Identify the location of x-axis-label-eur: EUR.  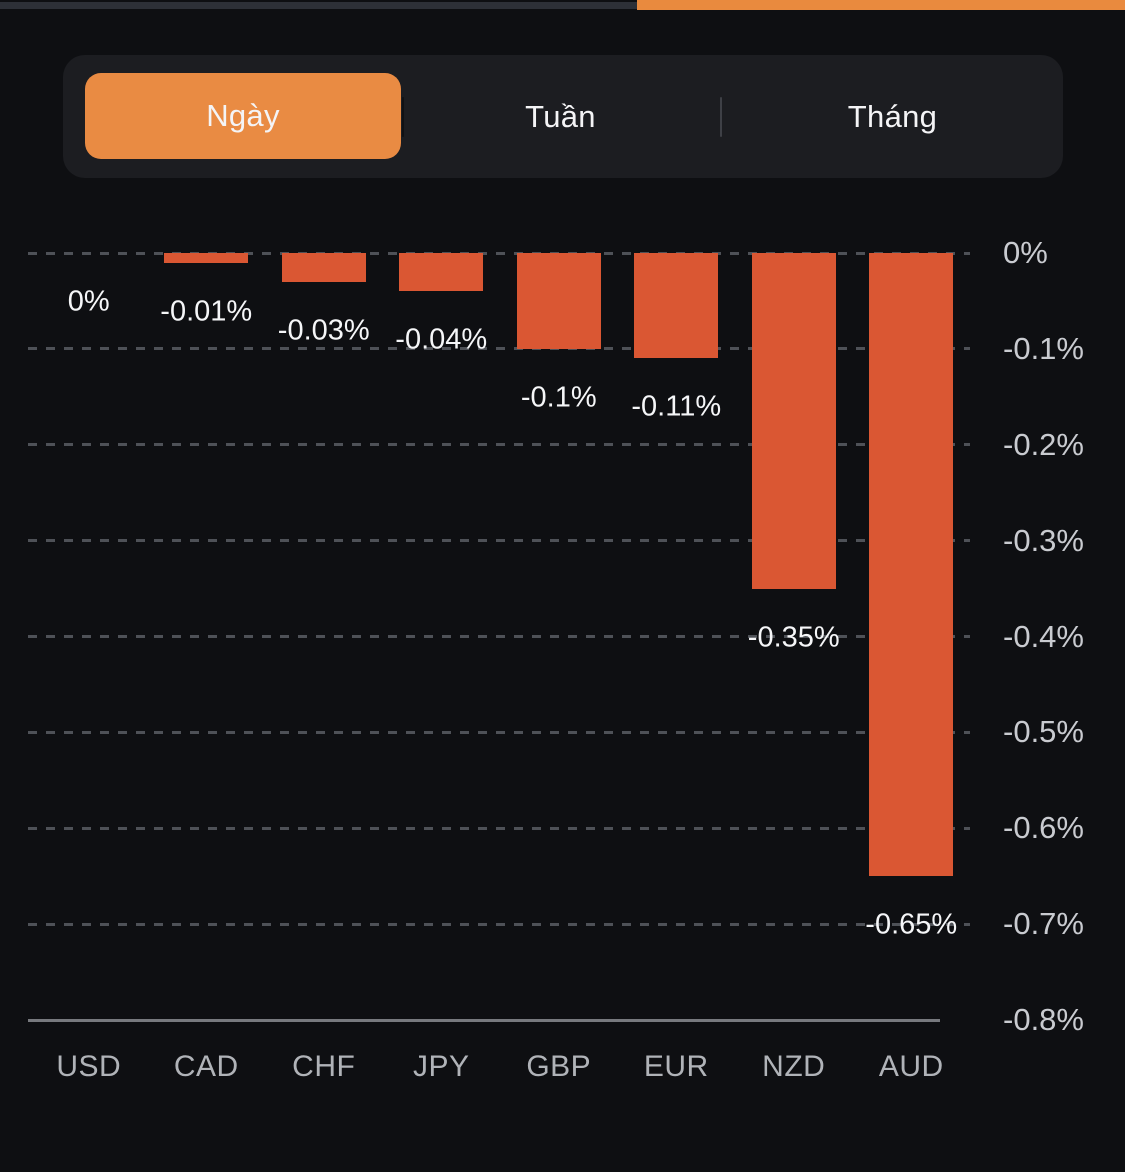
(676, 1066).